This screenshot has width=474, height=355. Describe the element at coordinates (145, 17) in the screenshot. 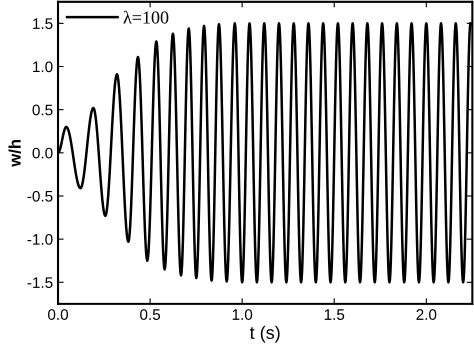

I see `legend-label: λ=100` at that location.